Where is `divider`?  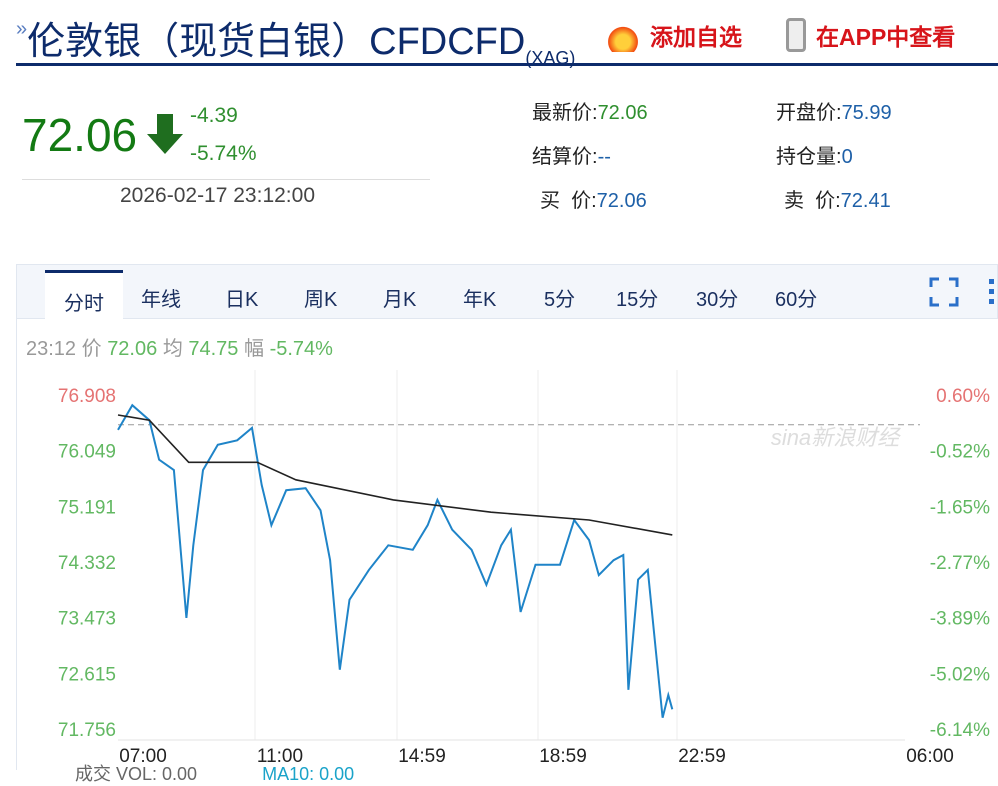 divider is located at coordinates (226, 179).